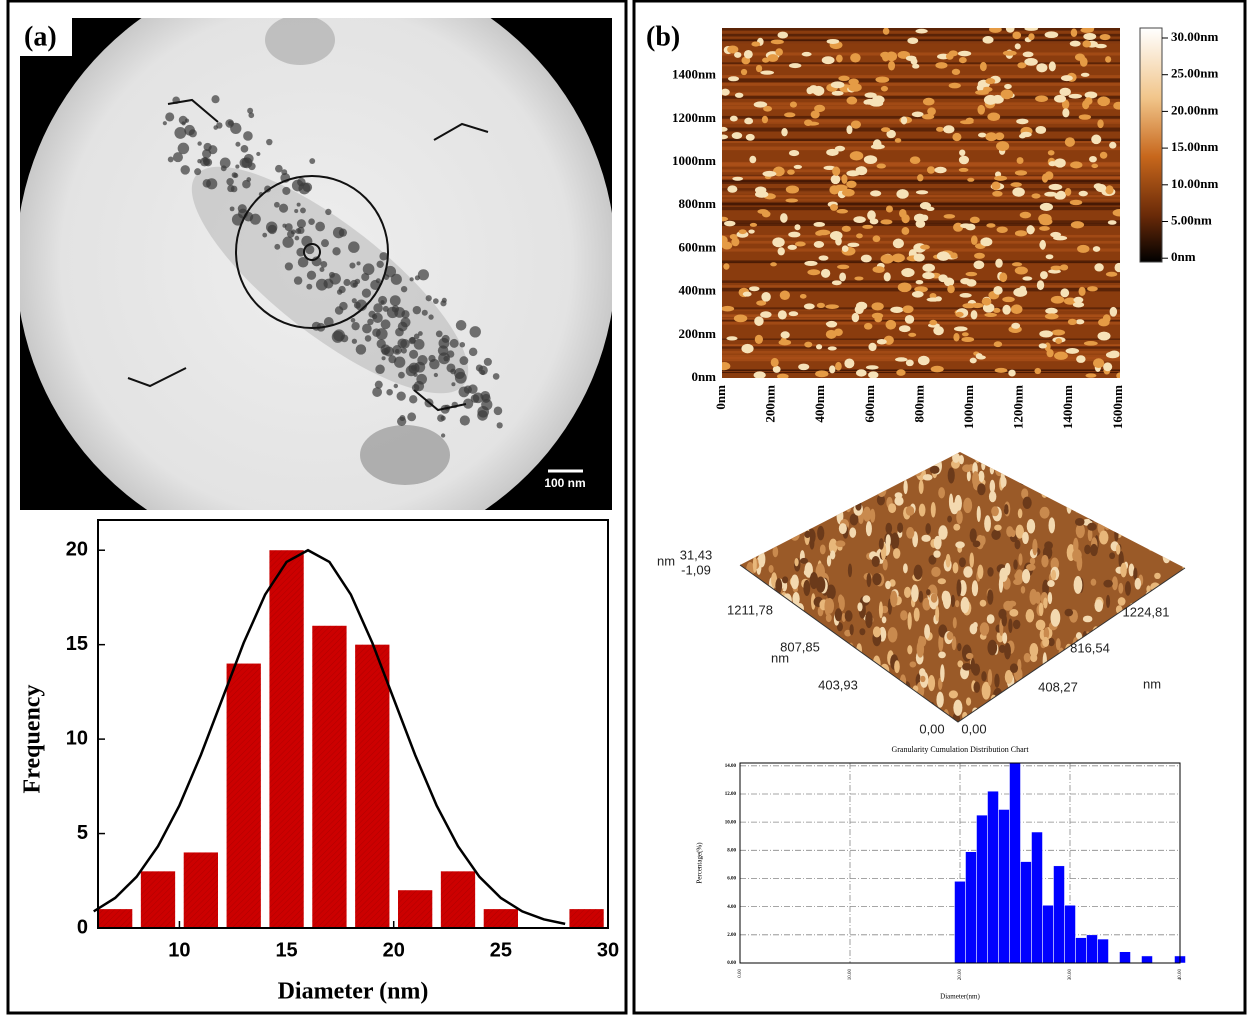  Describe the element at coordinates (1018, 407) in the screenshot. I see `afm-x-label: 1200nm` at that location.